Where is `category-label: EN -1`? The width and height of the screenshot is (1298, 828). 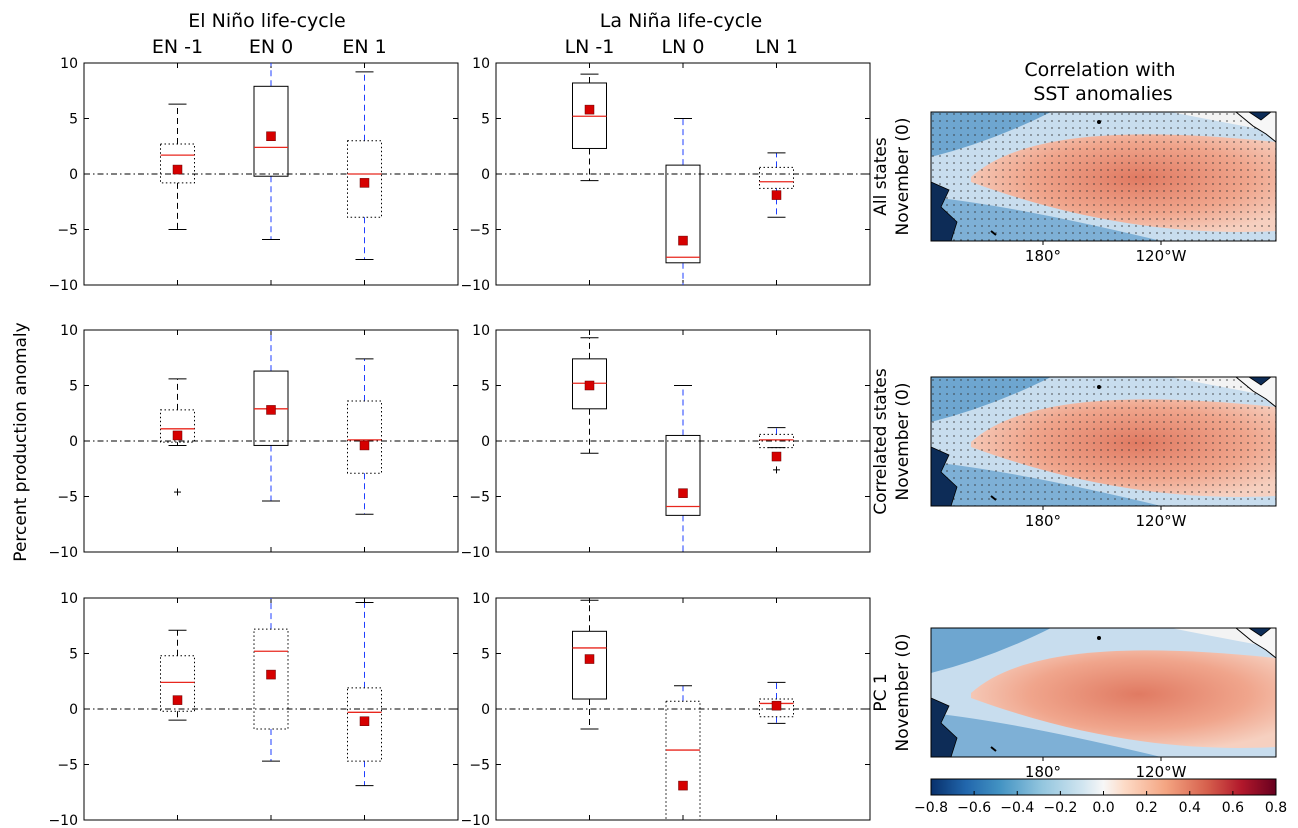
category-label: EN -1 is located at coordinates (177, 47).